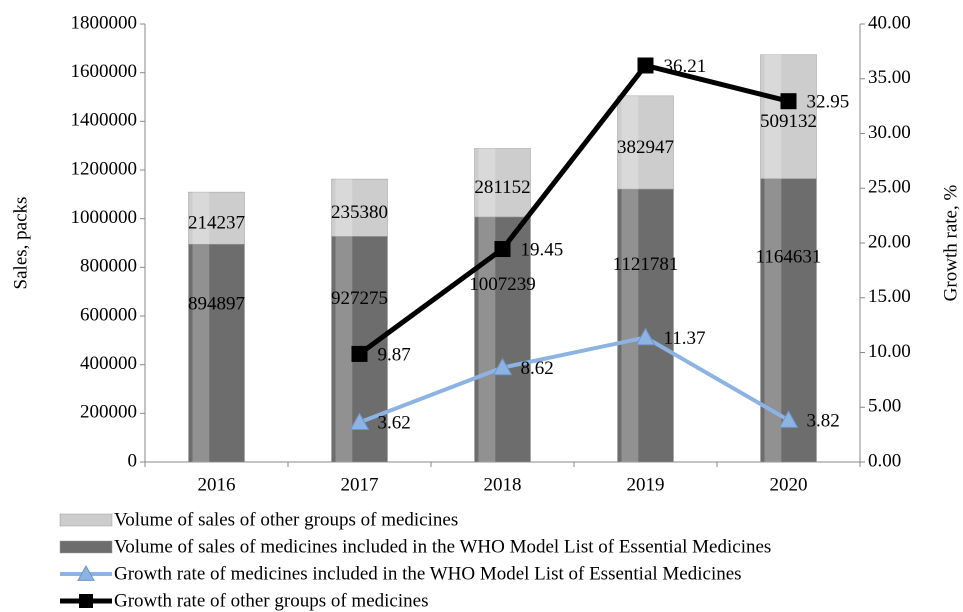  Describe the element at coordinates (104, 217) in the screenshot. I see `y-tick-label: 1000000` at that location.